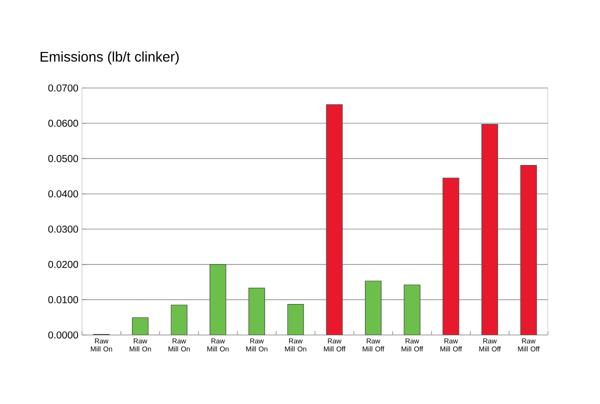 Image resolution: width=600 pixels, height=404 pixels. Describe the element at coordinates (63, 300) in the screenshot. I see `y-tick-label: 0.0100` at that location.